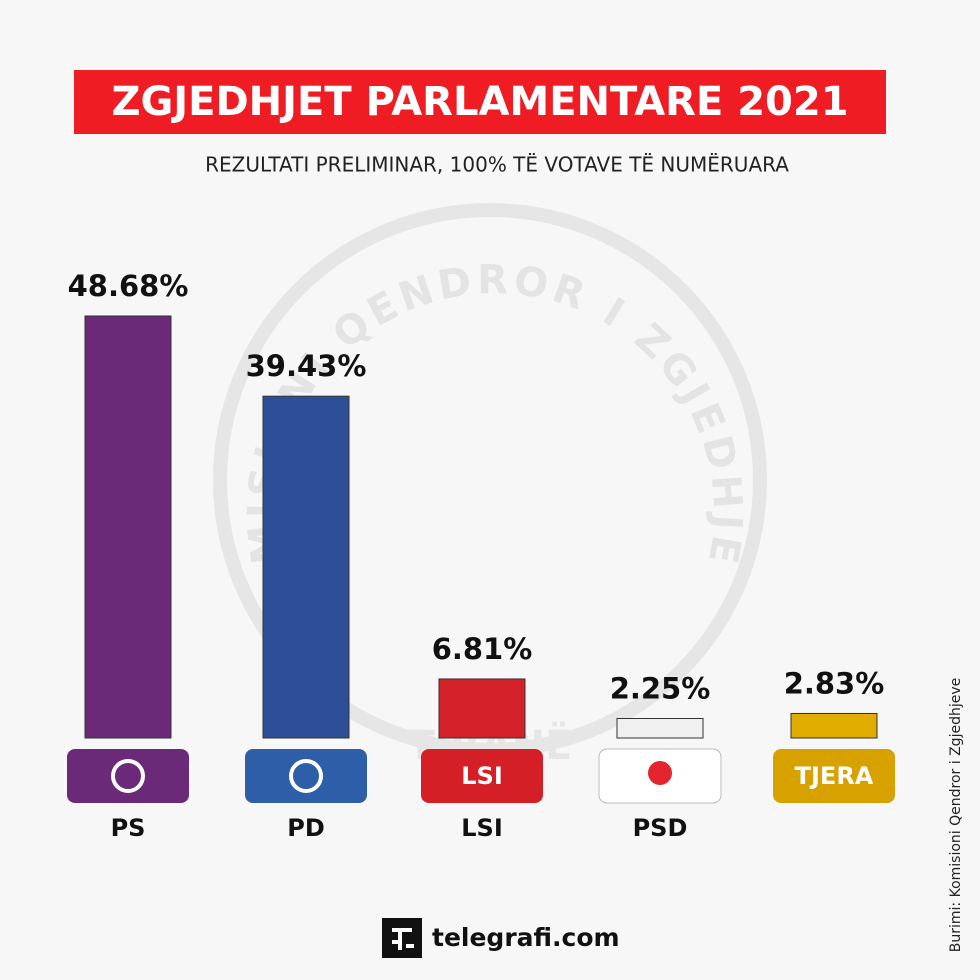  I want to click on value-label: 6.81%, so click(482, 649).